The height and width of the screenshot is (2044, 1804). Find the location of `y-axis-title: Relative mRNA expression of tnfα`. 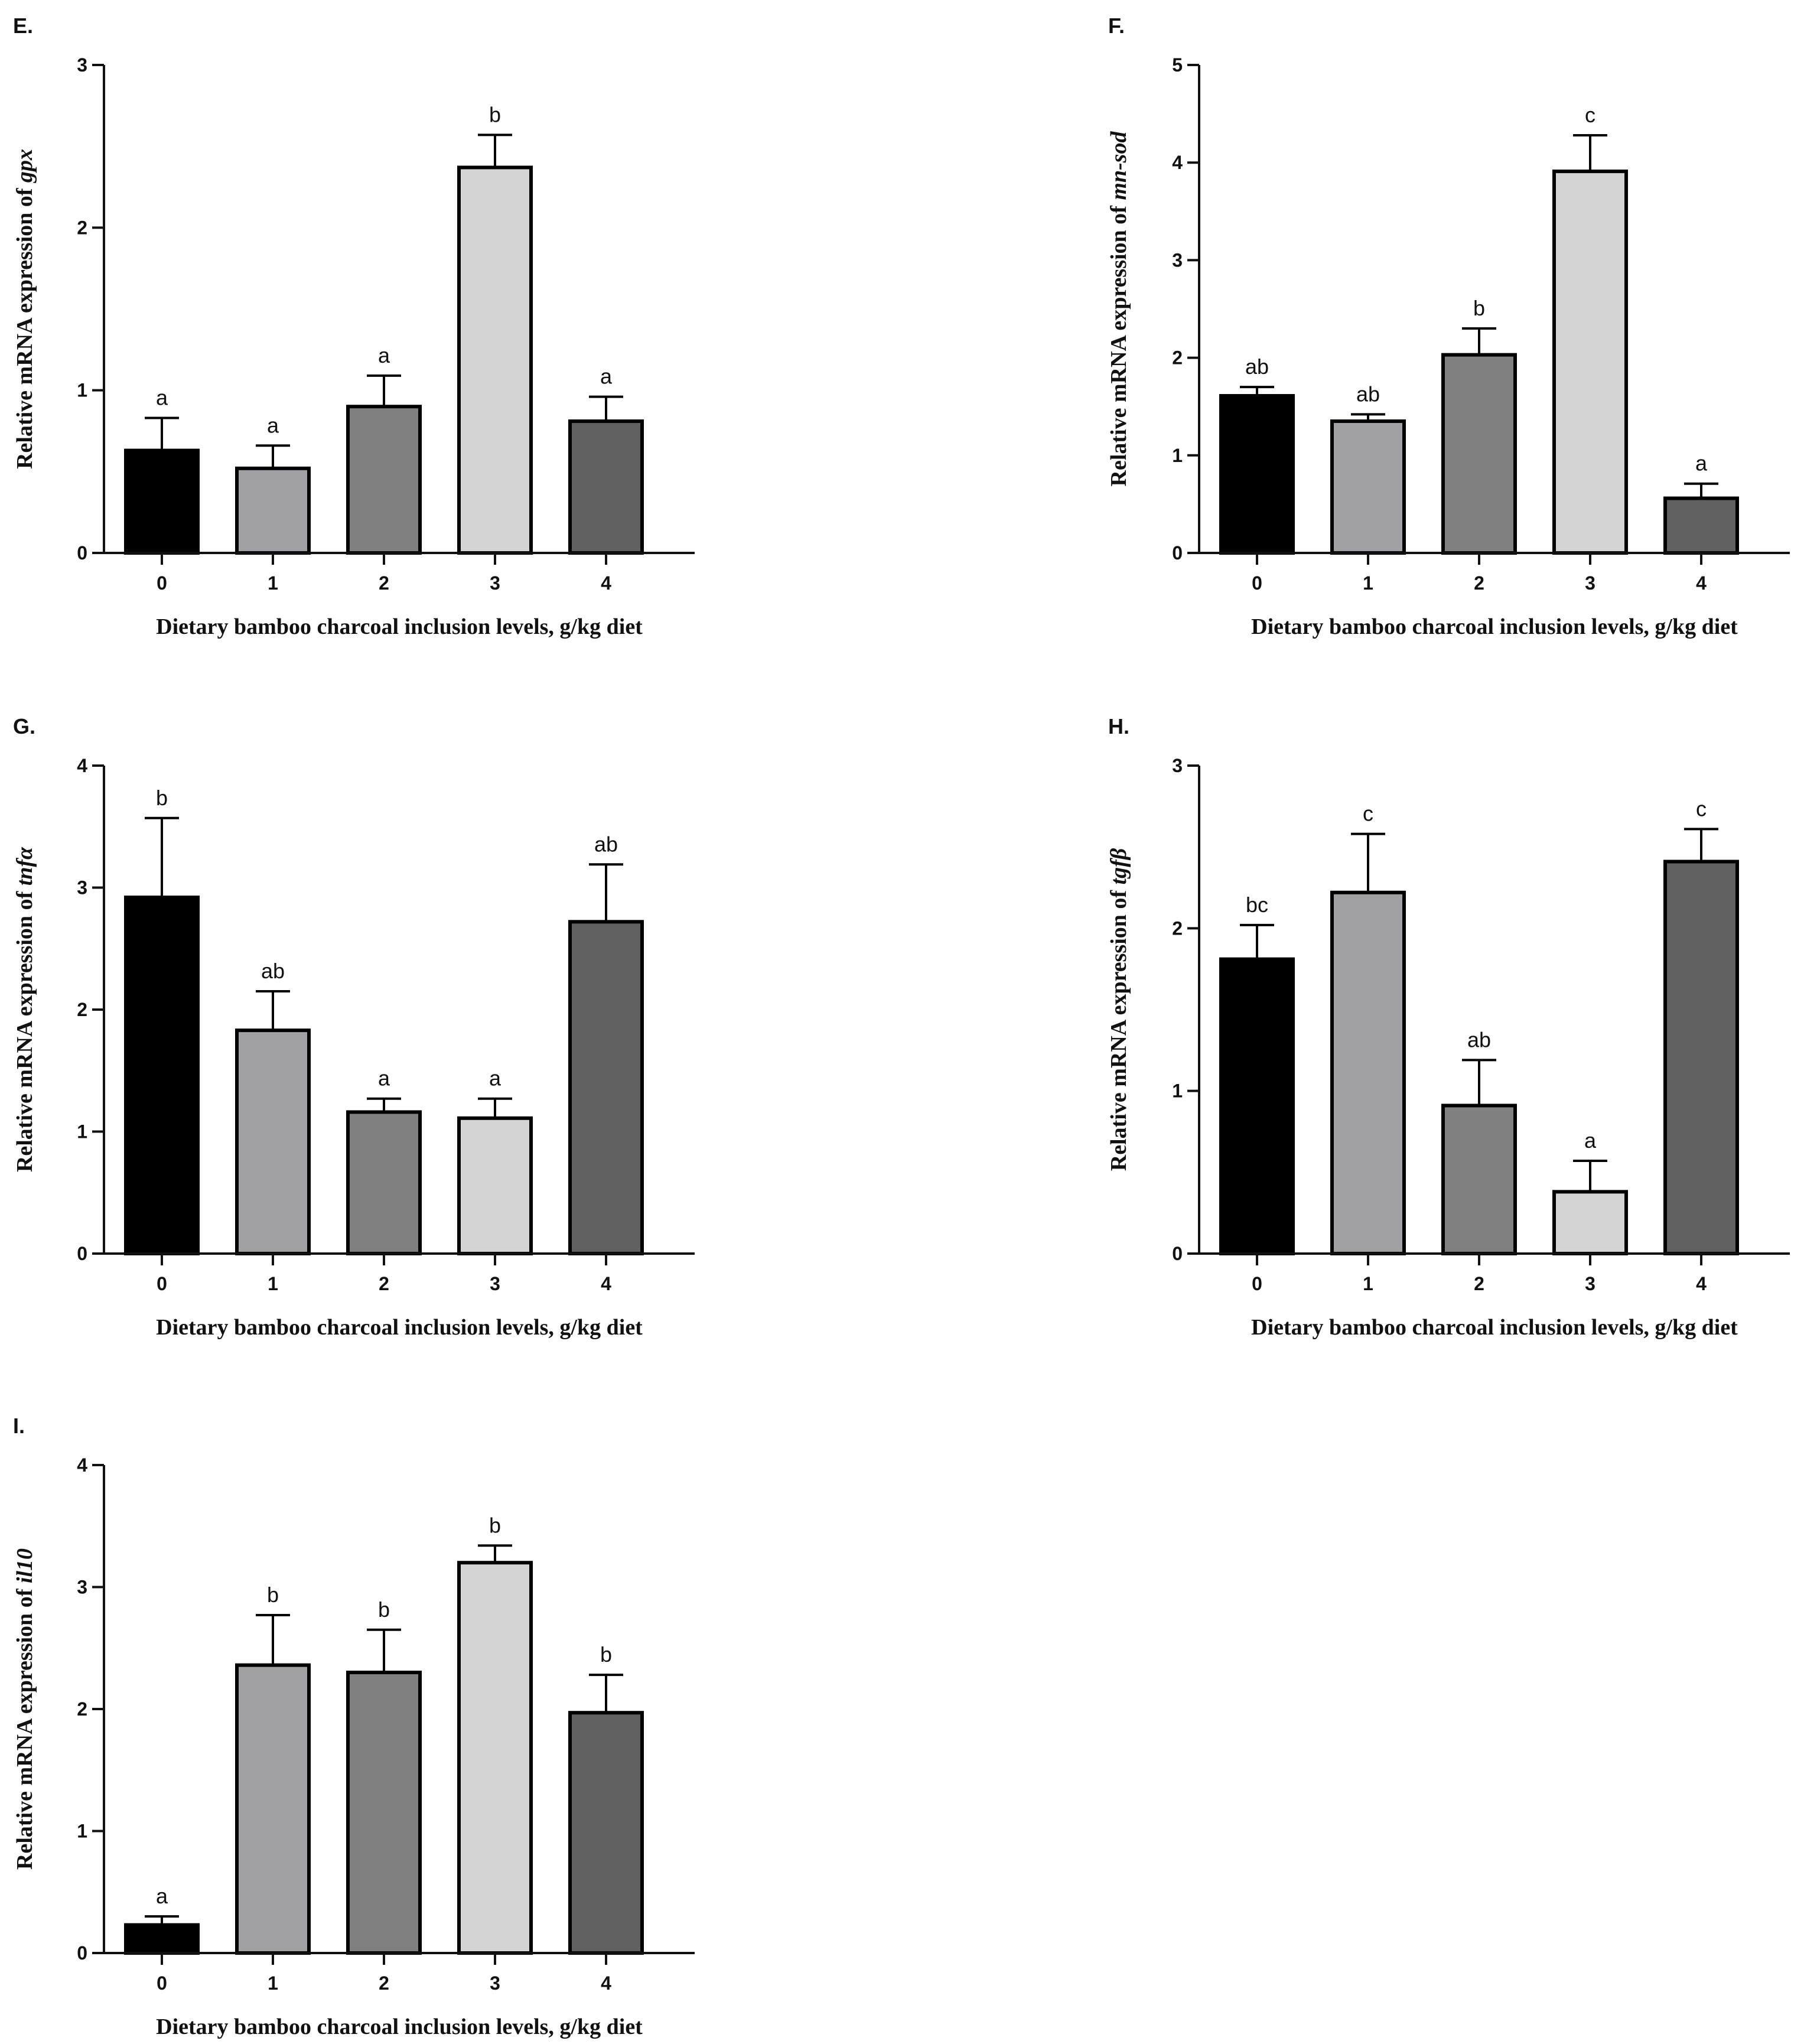

y-axis-title: Relative mRNA expression of tnfα is located at coordinates (24, 1009).